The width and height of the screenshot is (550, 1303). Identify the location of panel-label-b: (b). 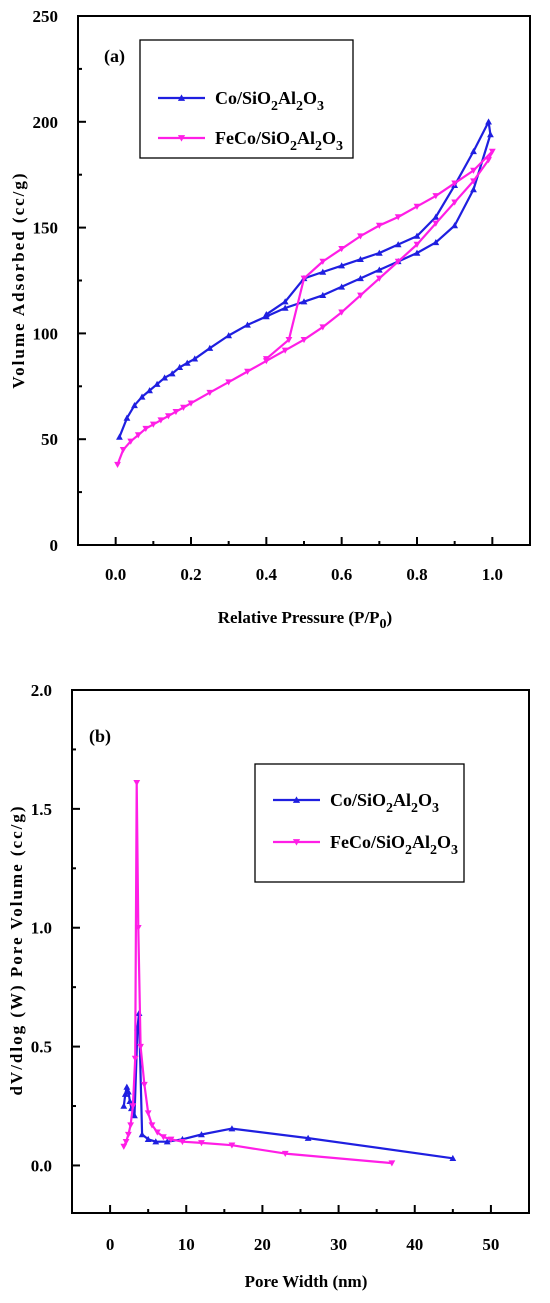
(100, 736).